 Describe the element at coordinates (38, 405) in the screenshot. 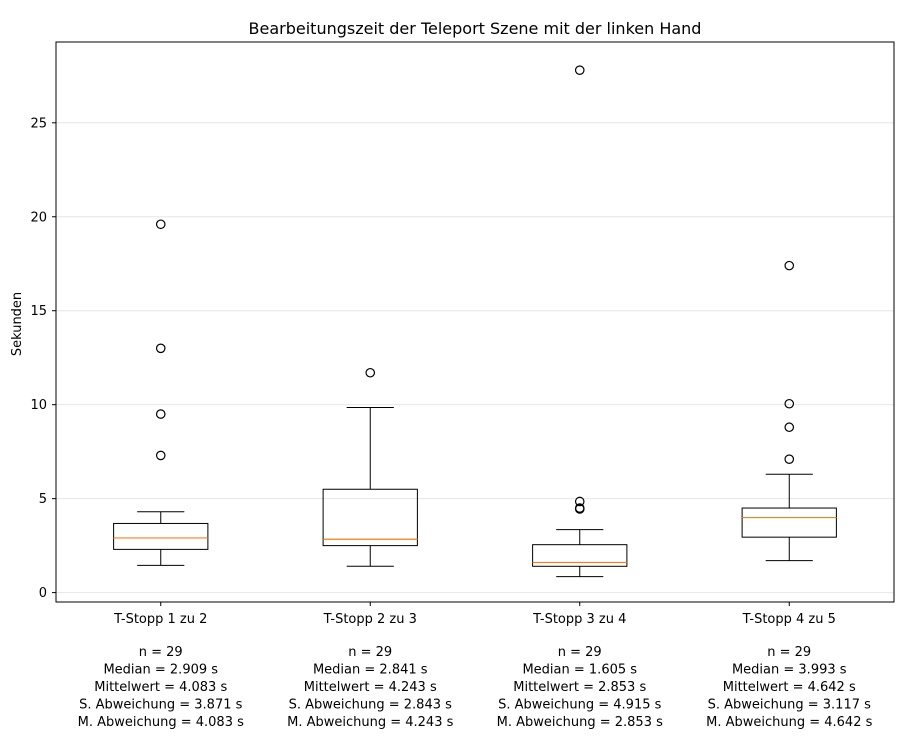

I see `y-tick-label: 10` at that location.